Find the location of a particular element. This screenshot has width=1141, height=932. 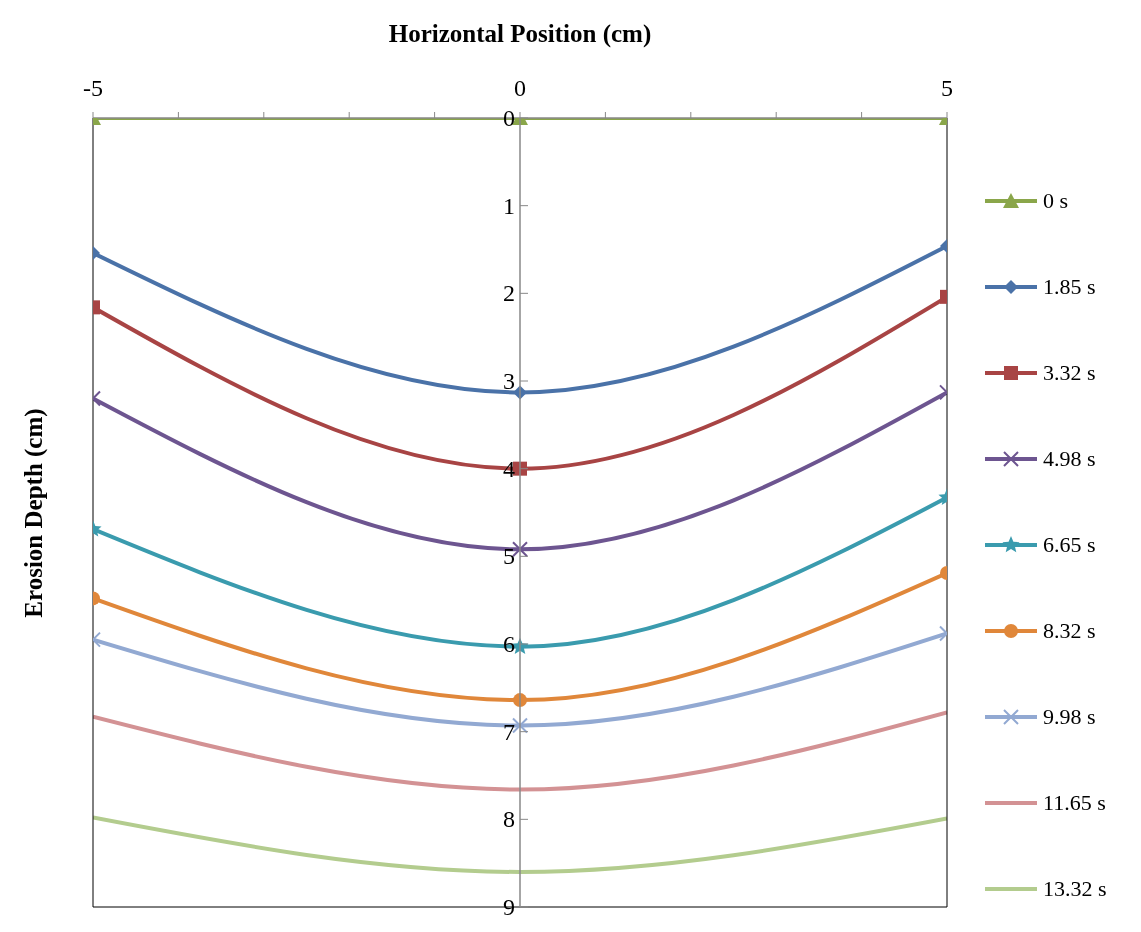

y-tick-label: 9 is located at coordinates (509, 907).